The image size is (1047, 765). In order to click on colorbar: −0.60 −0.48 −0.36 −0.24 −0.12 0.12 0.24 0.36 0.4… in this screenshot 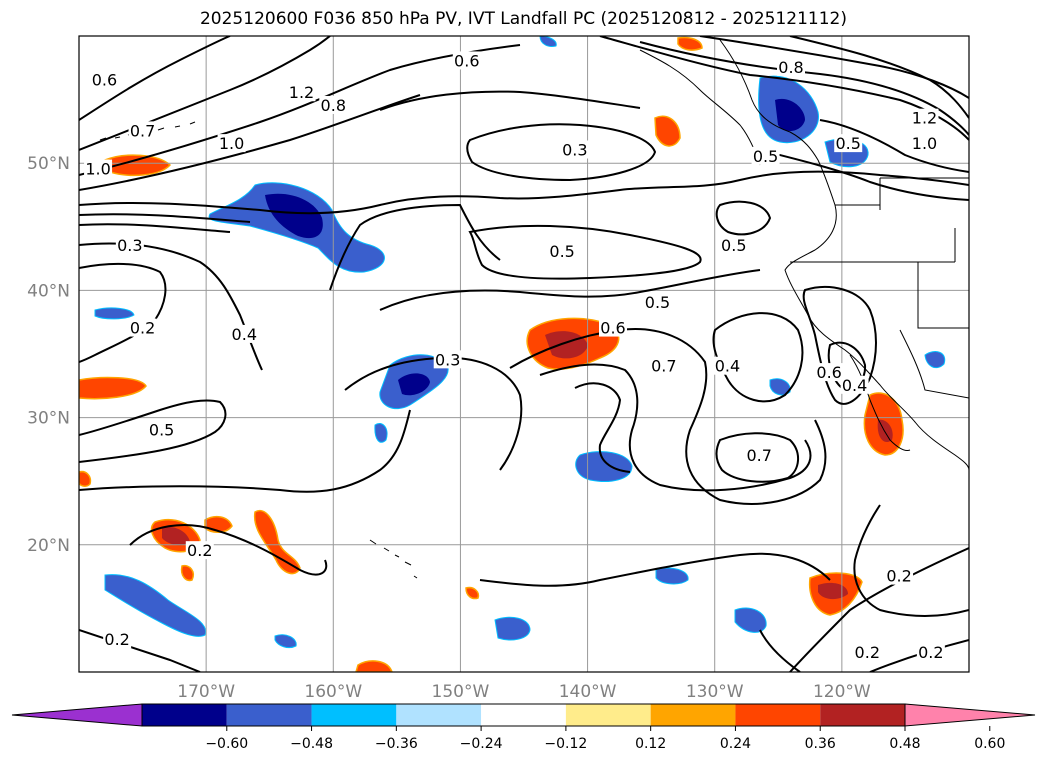, I will do `click(523, 727)`.